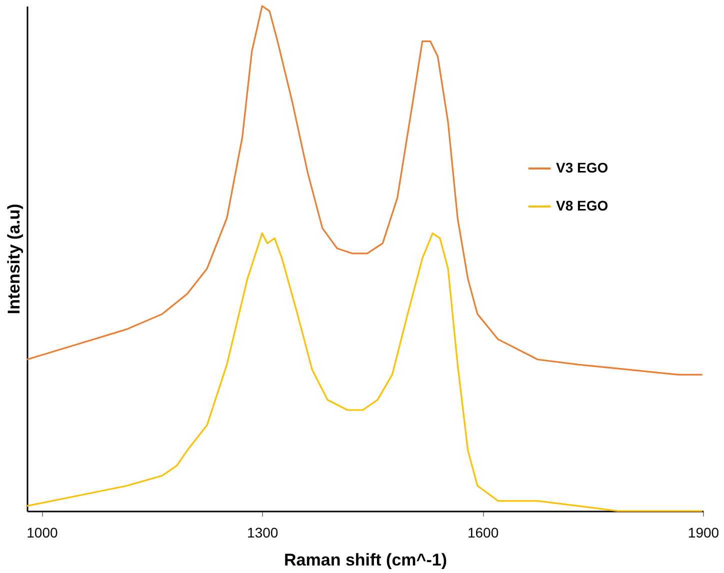  What do you see at coordinates (483, 532) in the screenshot?
I see `x-tick-label: 1600` at bounding box center [483, 532].